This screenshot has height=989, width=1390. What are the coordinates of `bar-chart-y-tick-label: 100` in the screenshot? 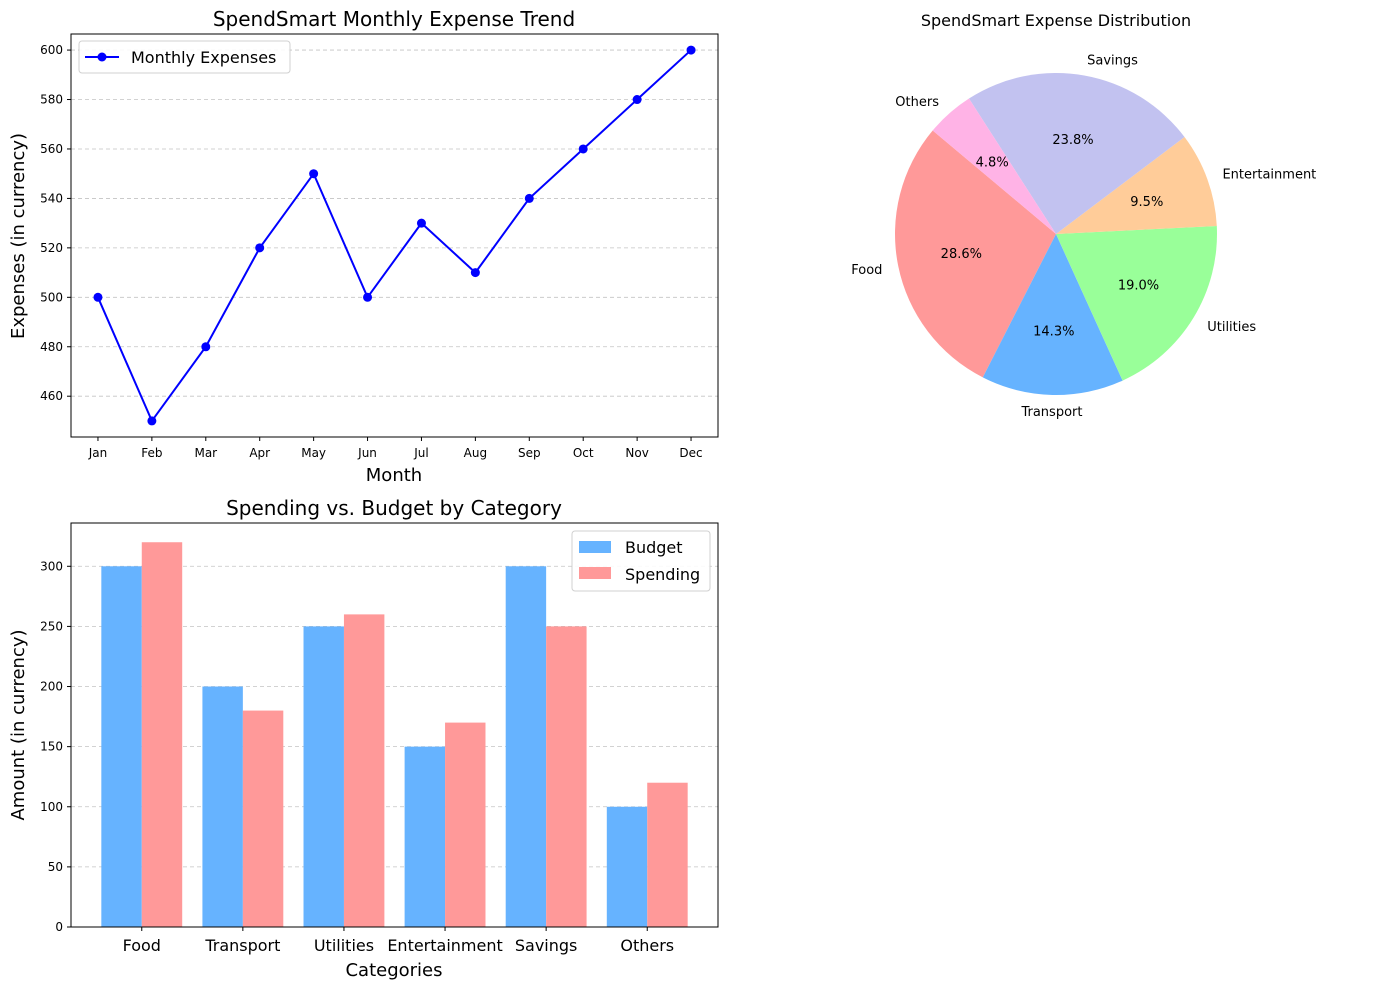 It's located at (51, 807).